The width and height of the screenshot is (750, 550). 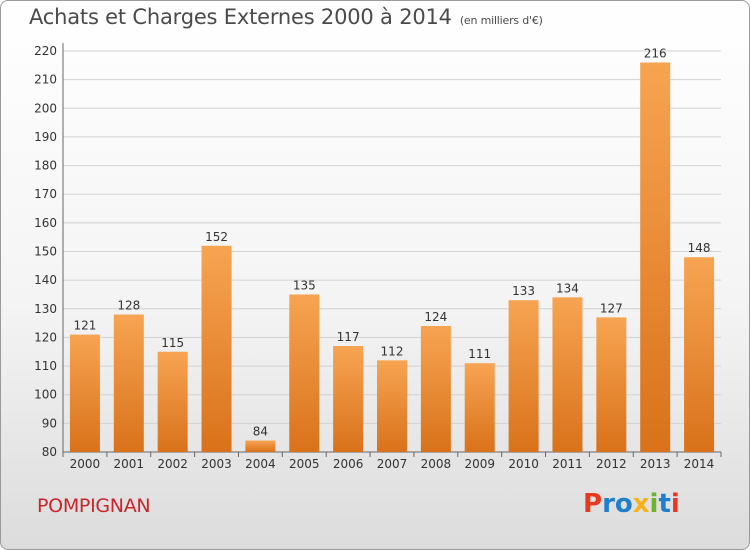 I want to click on y-tick-label: 190, so click(x=45, y=137).